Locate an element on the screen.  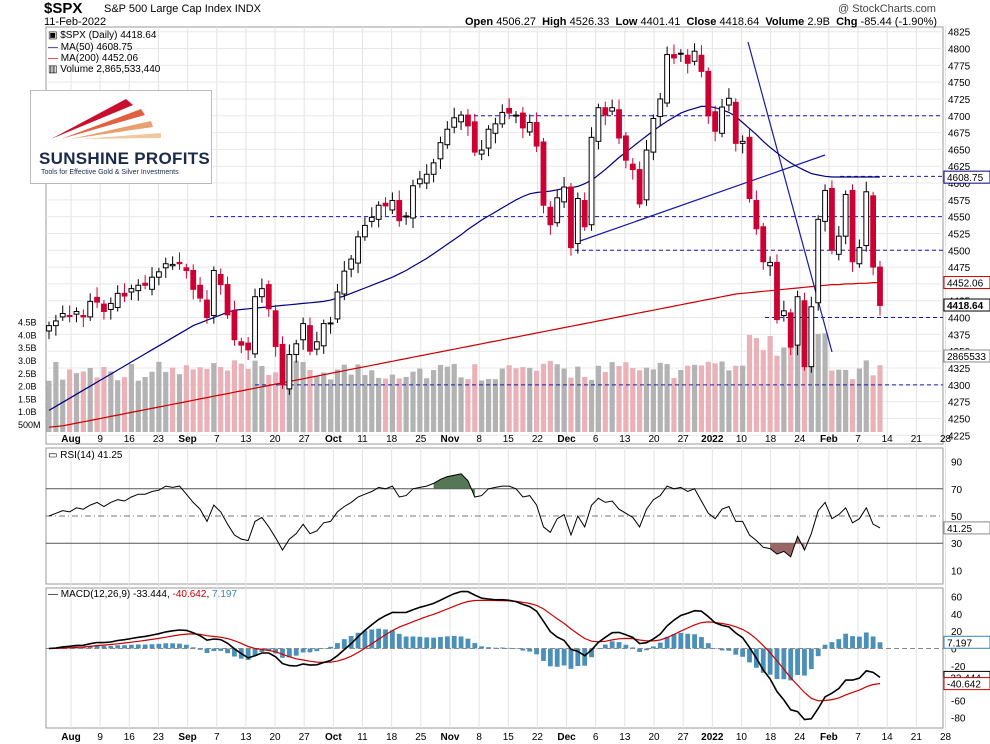
ma200-value-tag: 4452.06 is located at coordinates (965, 284).